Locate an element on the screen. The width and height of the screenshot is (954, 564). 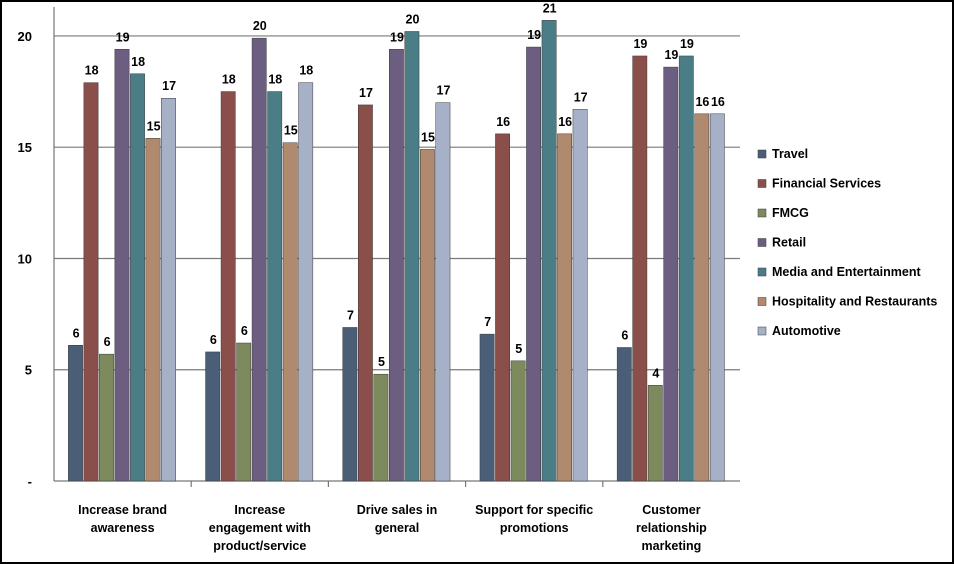
x-category-label: Customer is located at coordinates (671, 510).